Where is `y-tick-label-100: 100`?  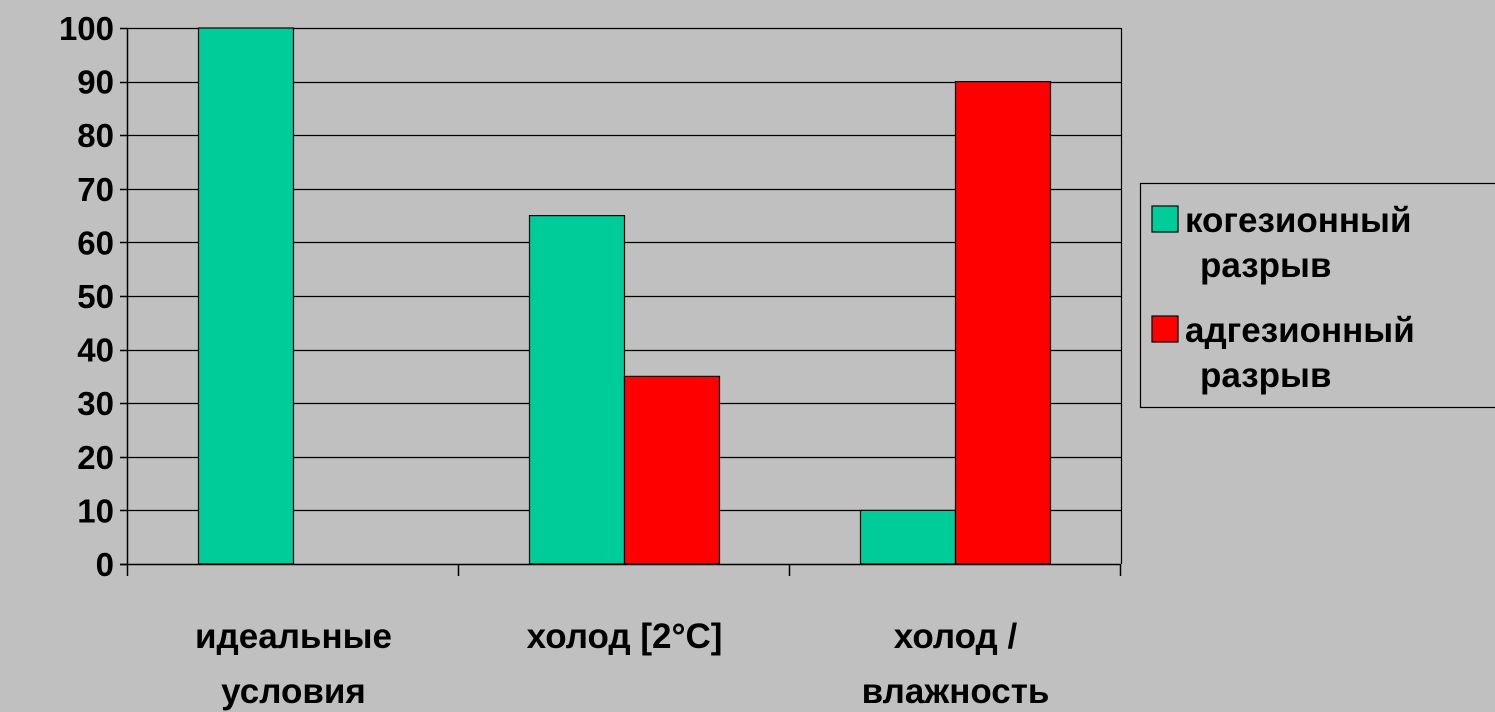 y-tick-label-100: 100 is located at coordinates (86, 28).